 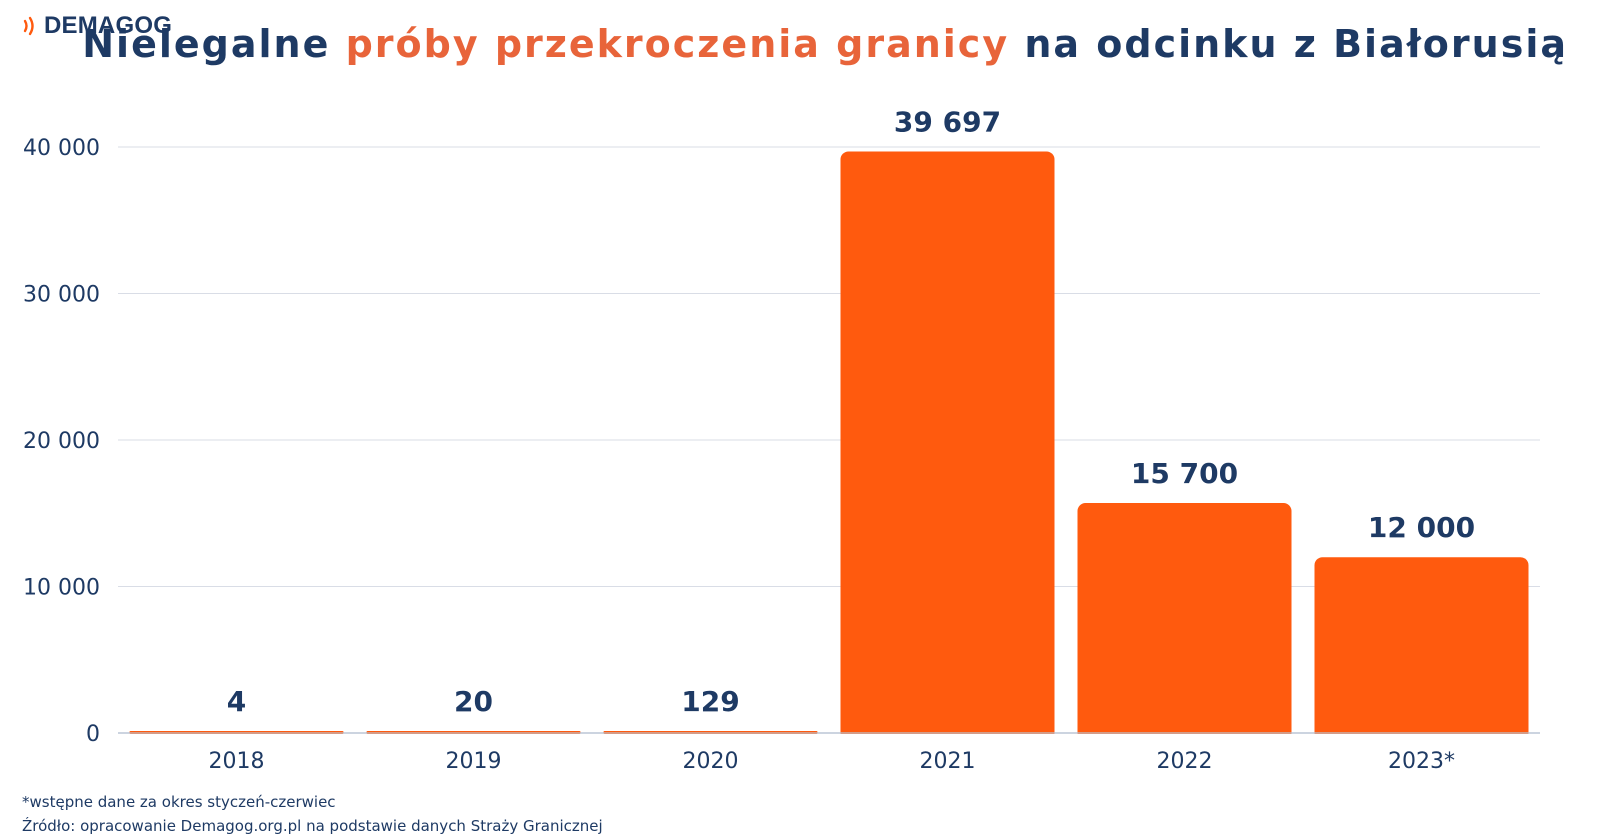 What do you see at coordinates (28, 26) in the screenshot?
I see `sound-waves-icon` at bounding box center [28, 26].